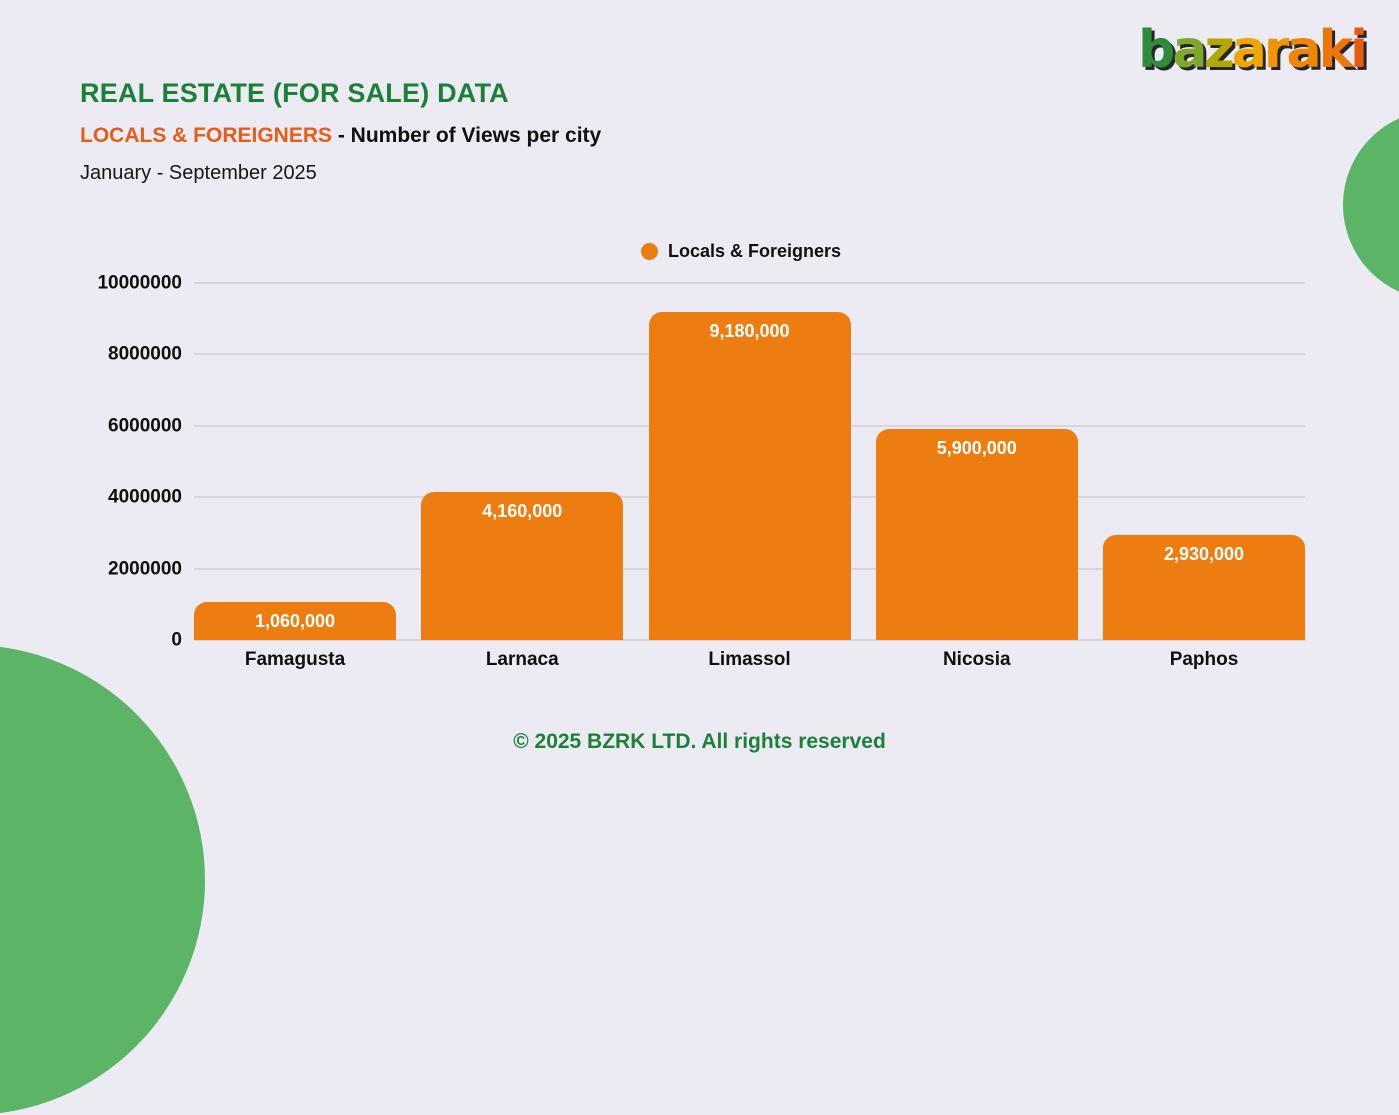 This screenshot has height=1115, width=1399. I want to click on y-axis: 0 2000000 4000000 6000000 8000000 10000000, so click(108, 462).